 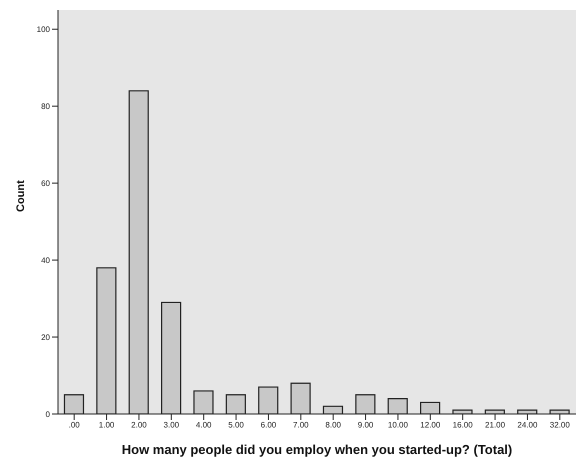 I want to click on x-tick-label: 5.00, so click(x=236, y=425).